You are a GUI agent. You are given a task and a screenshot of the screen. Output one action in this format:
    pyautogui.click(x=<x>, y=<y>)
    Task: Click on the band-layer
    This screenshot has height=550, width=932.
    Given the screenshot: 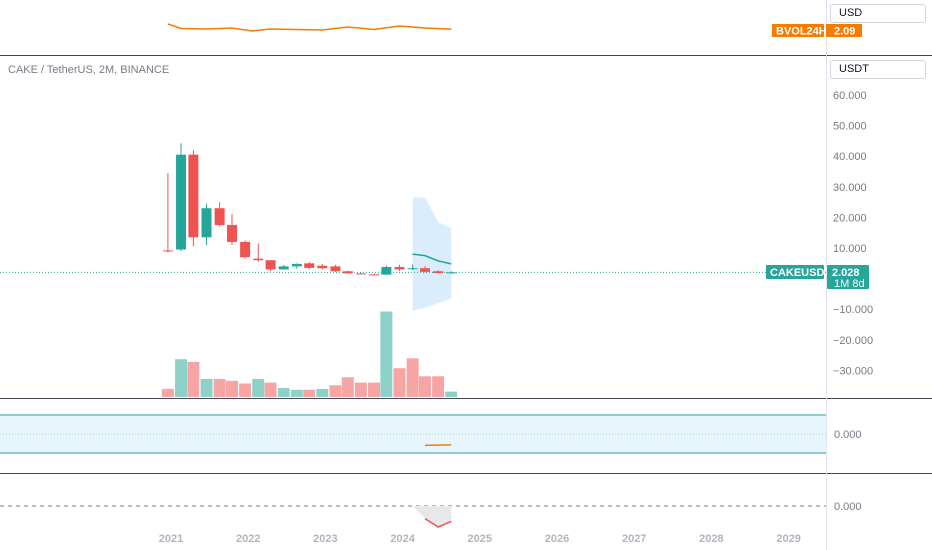 What is the action you would take?
    pyautogui.click(x=432, y=254)
    